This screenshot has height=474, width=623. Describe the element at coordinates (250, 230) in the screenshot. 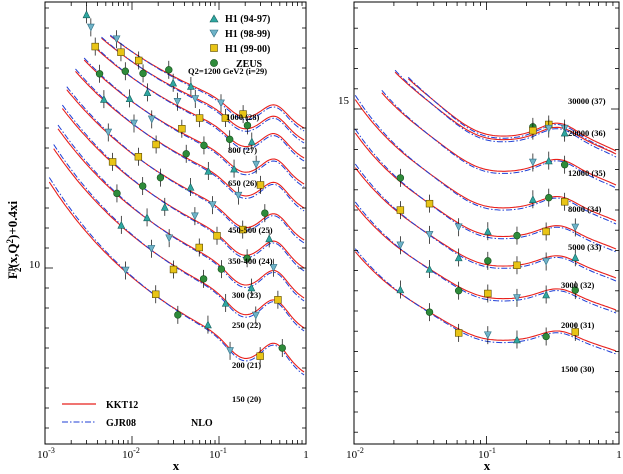

I see `series-label: 450-500 (25)` at that location.